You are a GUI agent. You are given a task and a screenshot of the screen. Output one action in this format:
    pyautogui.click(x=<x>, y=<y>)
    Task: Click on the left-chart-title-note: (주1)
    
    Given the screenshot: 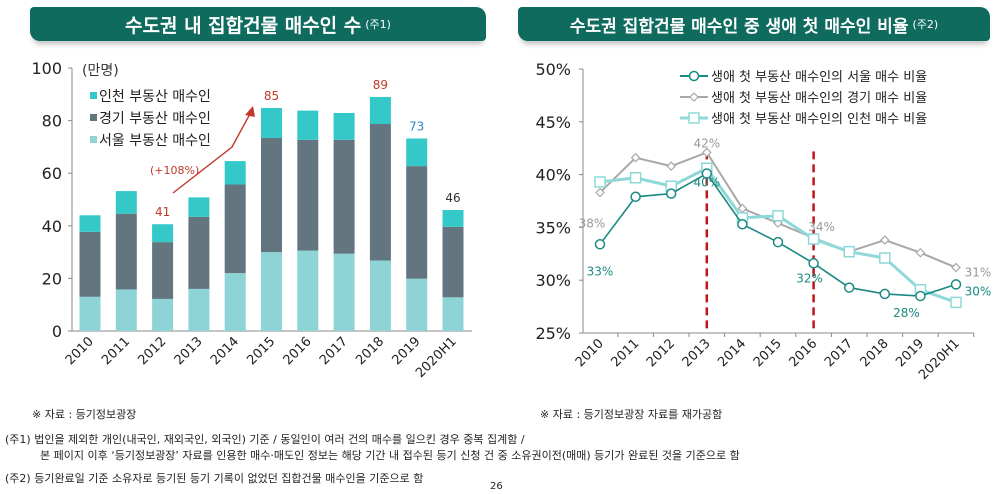 What is the action you would take?
    pyautogui.click(x=378, y=24)
    